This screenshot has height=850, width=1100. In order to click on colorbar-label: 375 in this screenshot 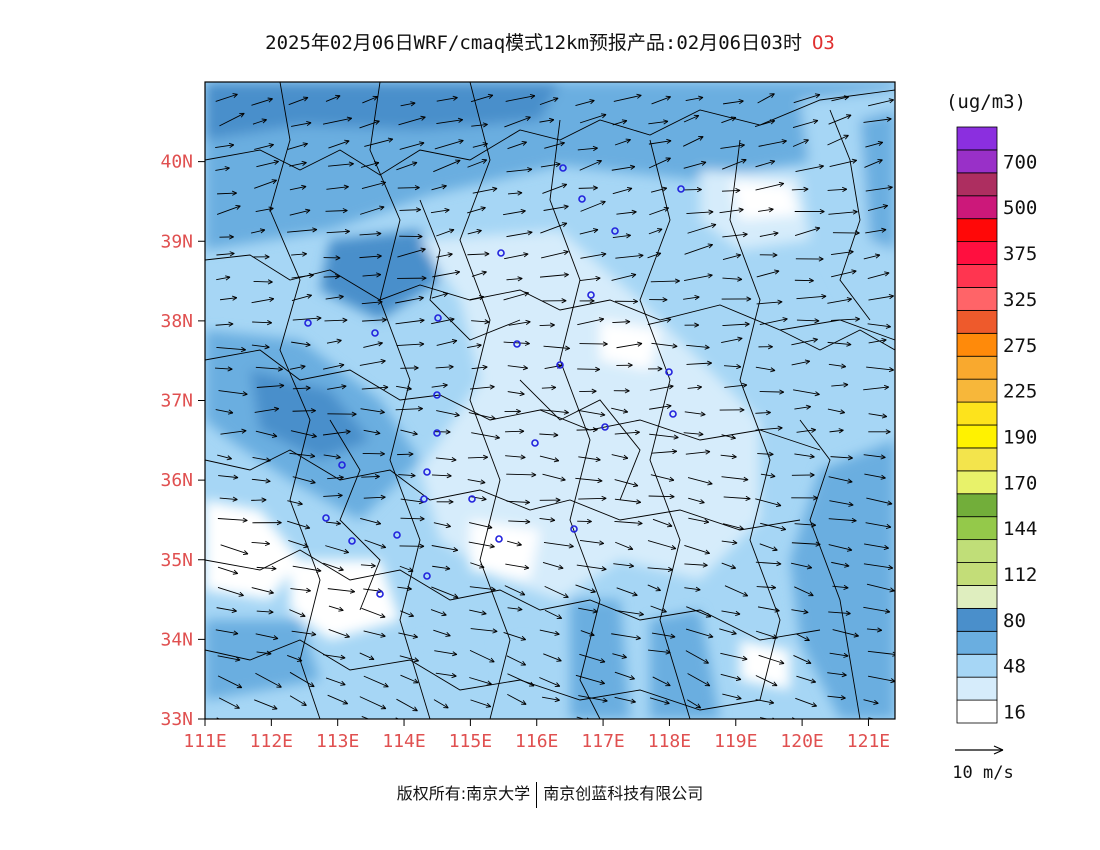, I will do `click(1020, 254)`.